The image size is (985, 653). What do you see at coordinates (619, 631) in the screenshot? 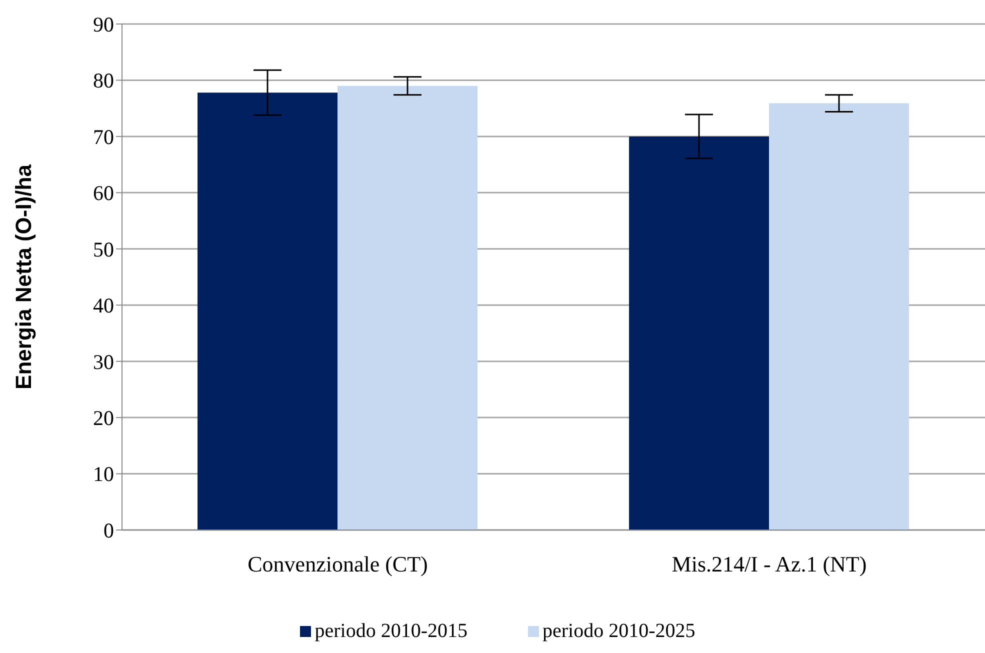
I see `legend-label: periodo 2010-2025` at bounding box center [619, 631].